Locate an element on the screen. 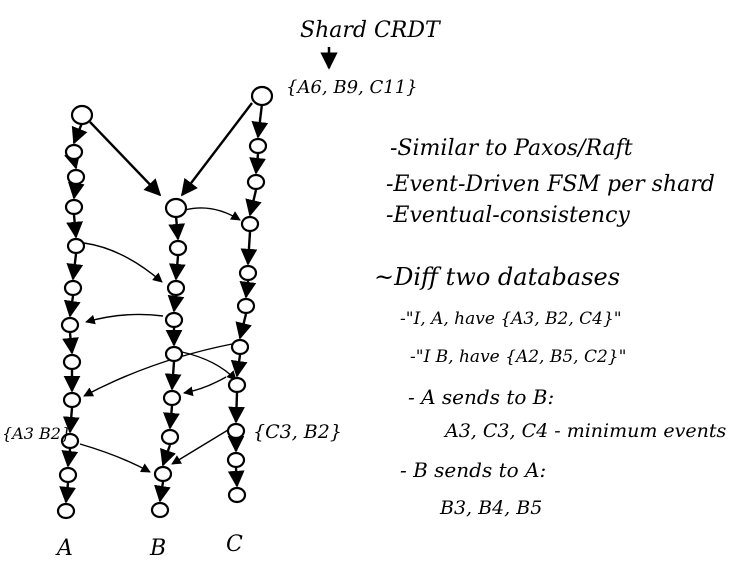  diff-step-b-sends: - B sends to A: is located at coordinates (473, 470).